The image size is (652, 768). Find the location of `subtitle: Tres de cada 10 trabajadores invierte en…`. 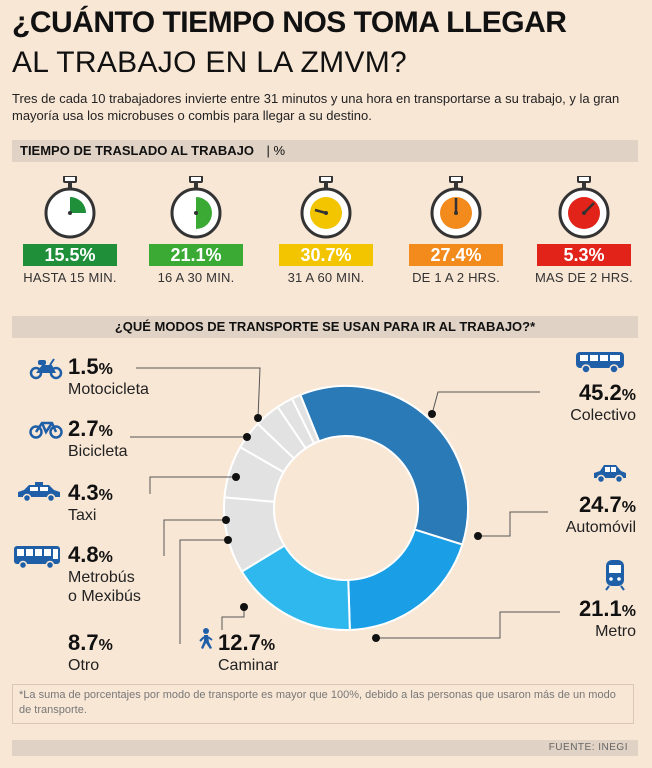

subtitle: Tres de cada 10 trabajadores invierte en… is located at coordinates (316, 107).